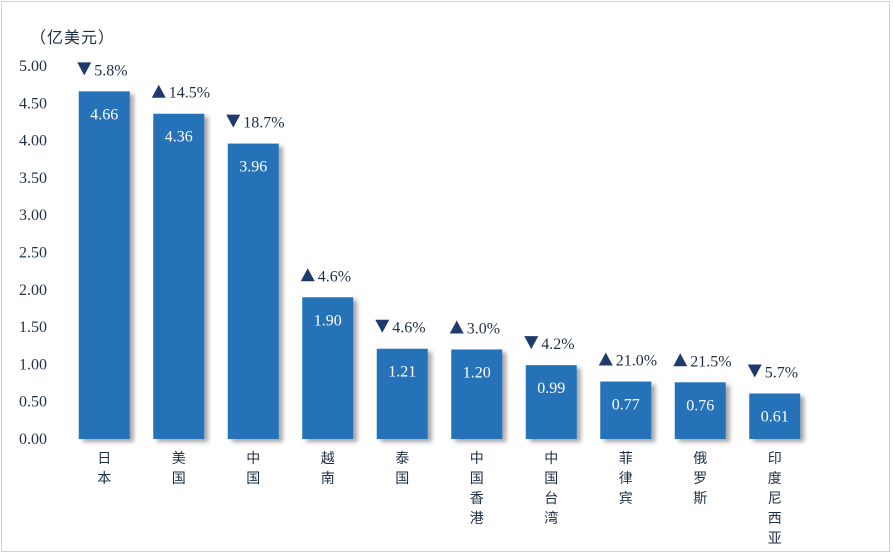 This screenshot has width=893, height=555. I want to click on unit-label: （亿美元）, so click(73, 37).